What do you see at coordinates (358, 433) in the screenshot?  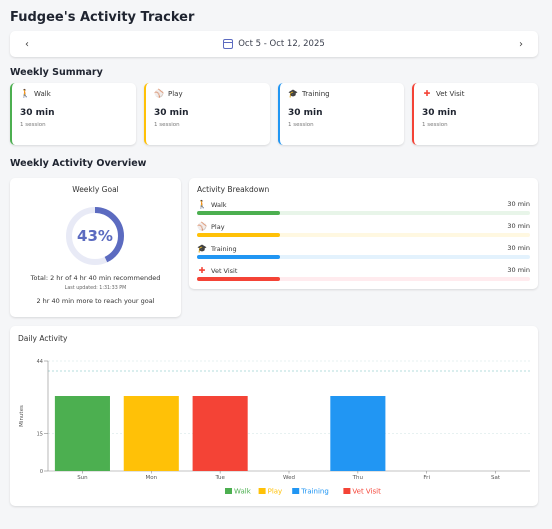 I see `bar-thu` at bounding box center [358, 433].